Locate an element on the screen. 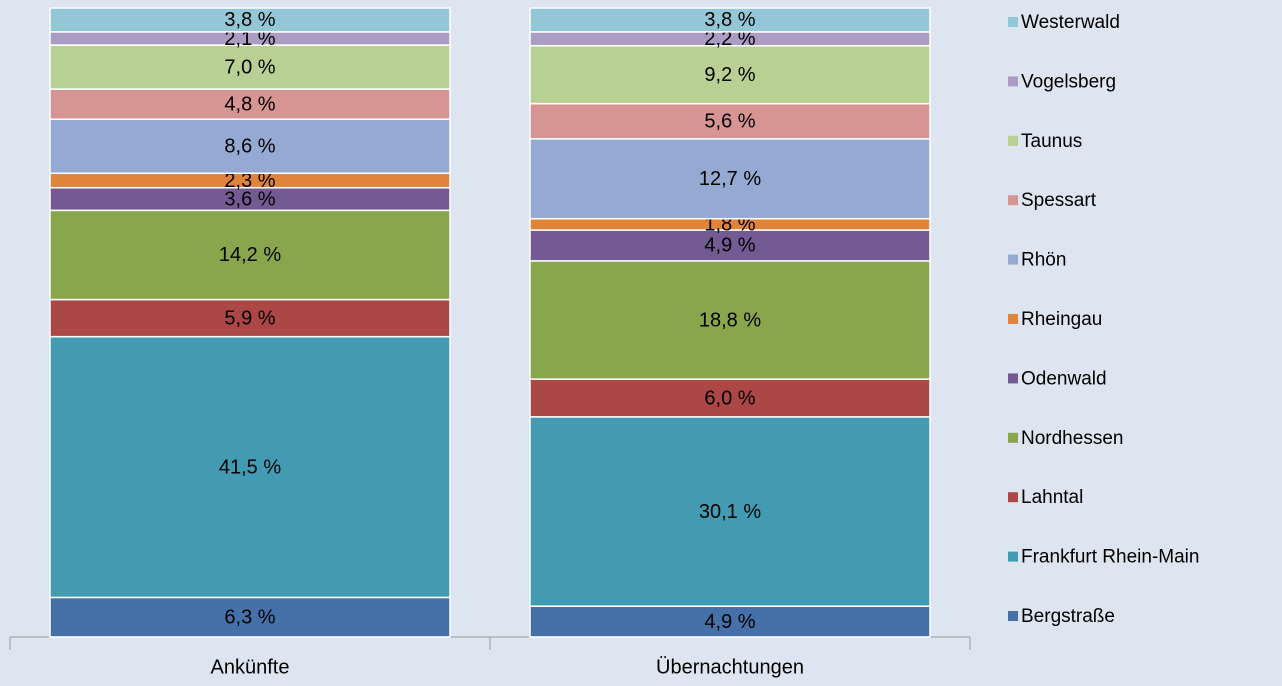 The image size is (1282, 686). x-tick-label: Ankünfte is located at coordinates (250, 667).